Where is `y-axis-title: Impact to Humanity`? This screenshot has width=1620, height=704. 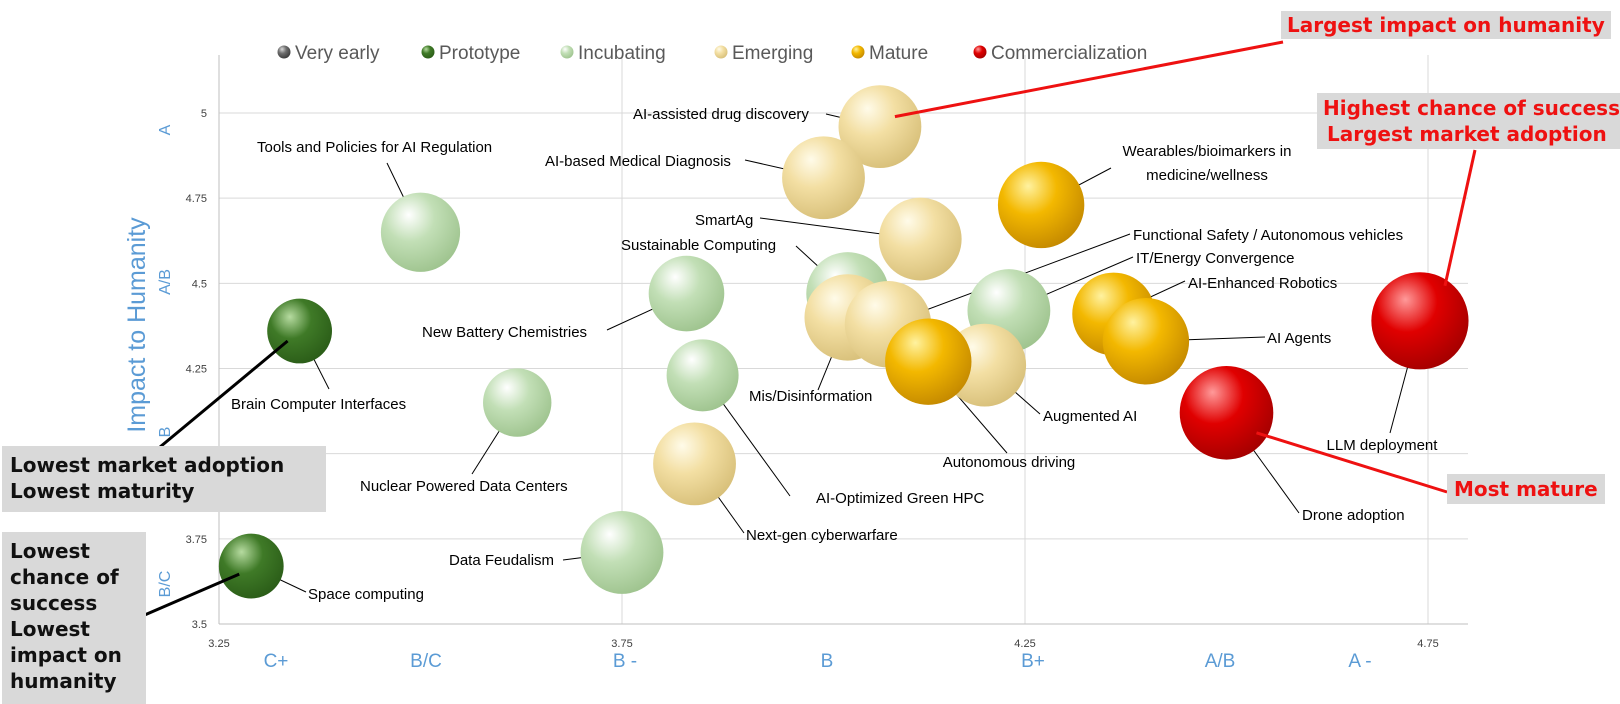 y-axis-title: Impact to Humanity is located at coordinates (137, 325).